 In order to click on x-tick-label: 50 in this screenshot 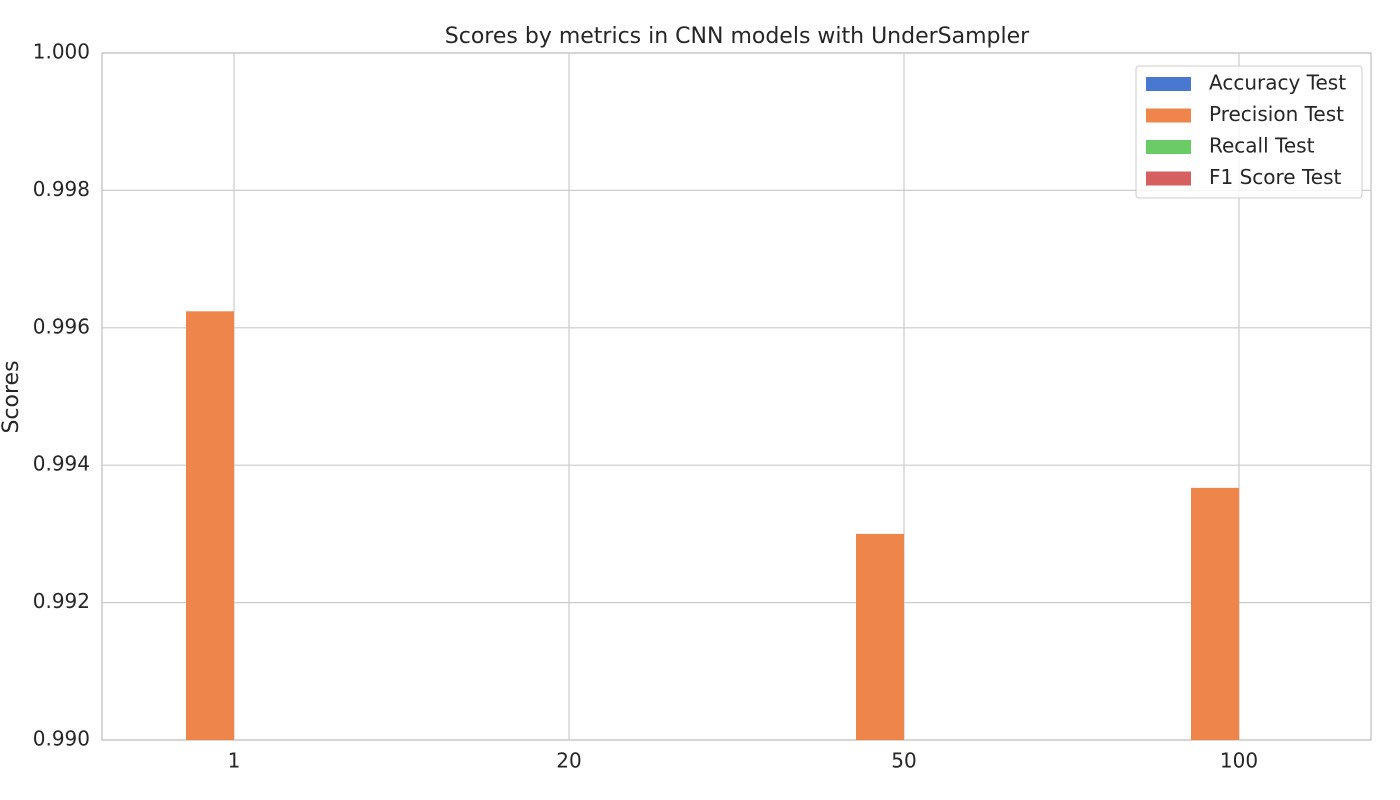, I will do `click(903, 761)`.